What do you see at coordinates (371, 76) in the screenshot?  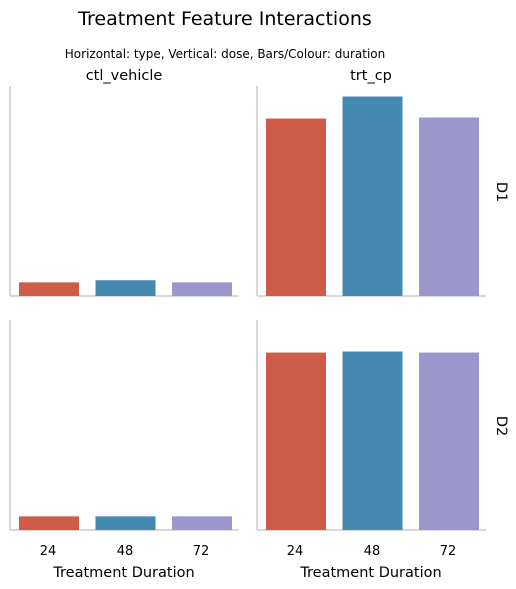 I see `col-title-trt-cp: trt_cp` at bounding box center [371, 76].